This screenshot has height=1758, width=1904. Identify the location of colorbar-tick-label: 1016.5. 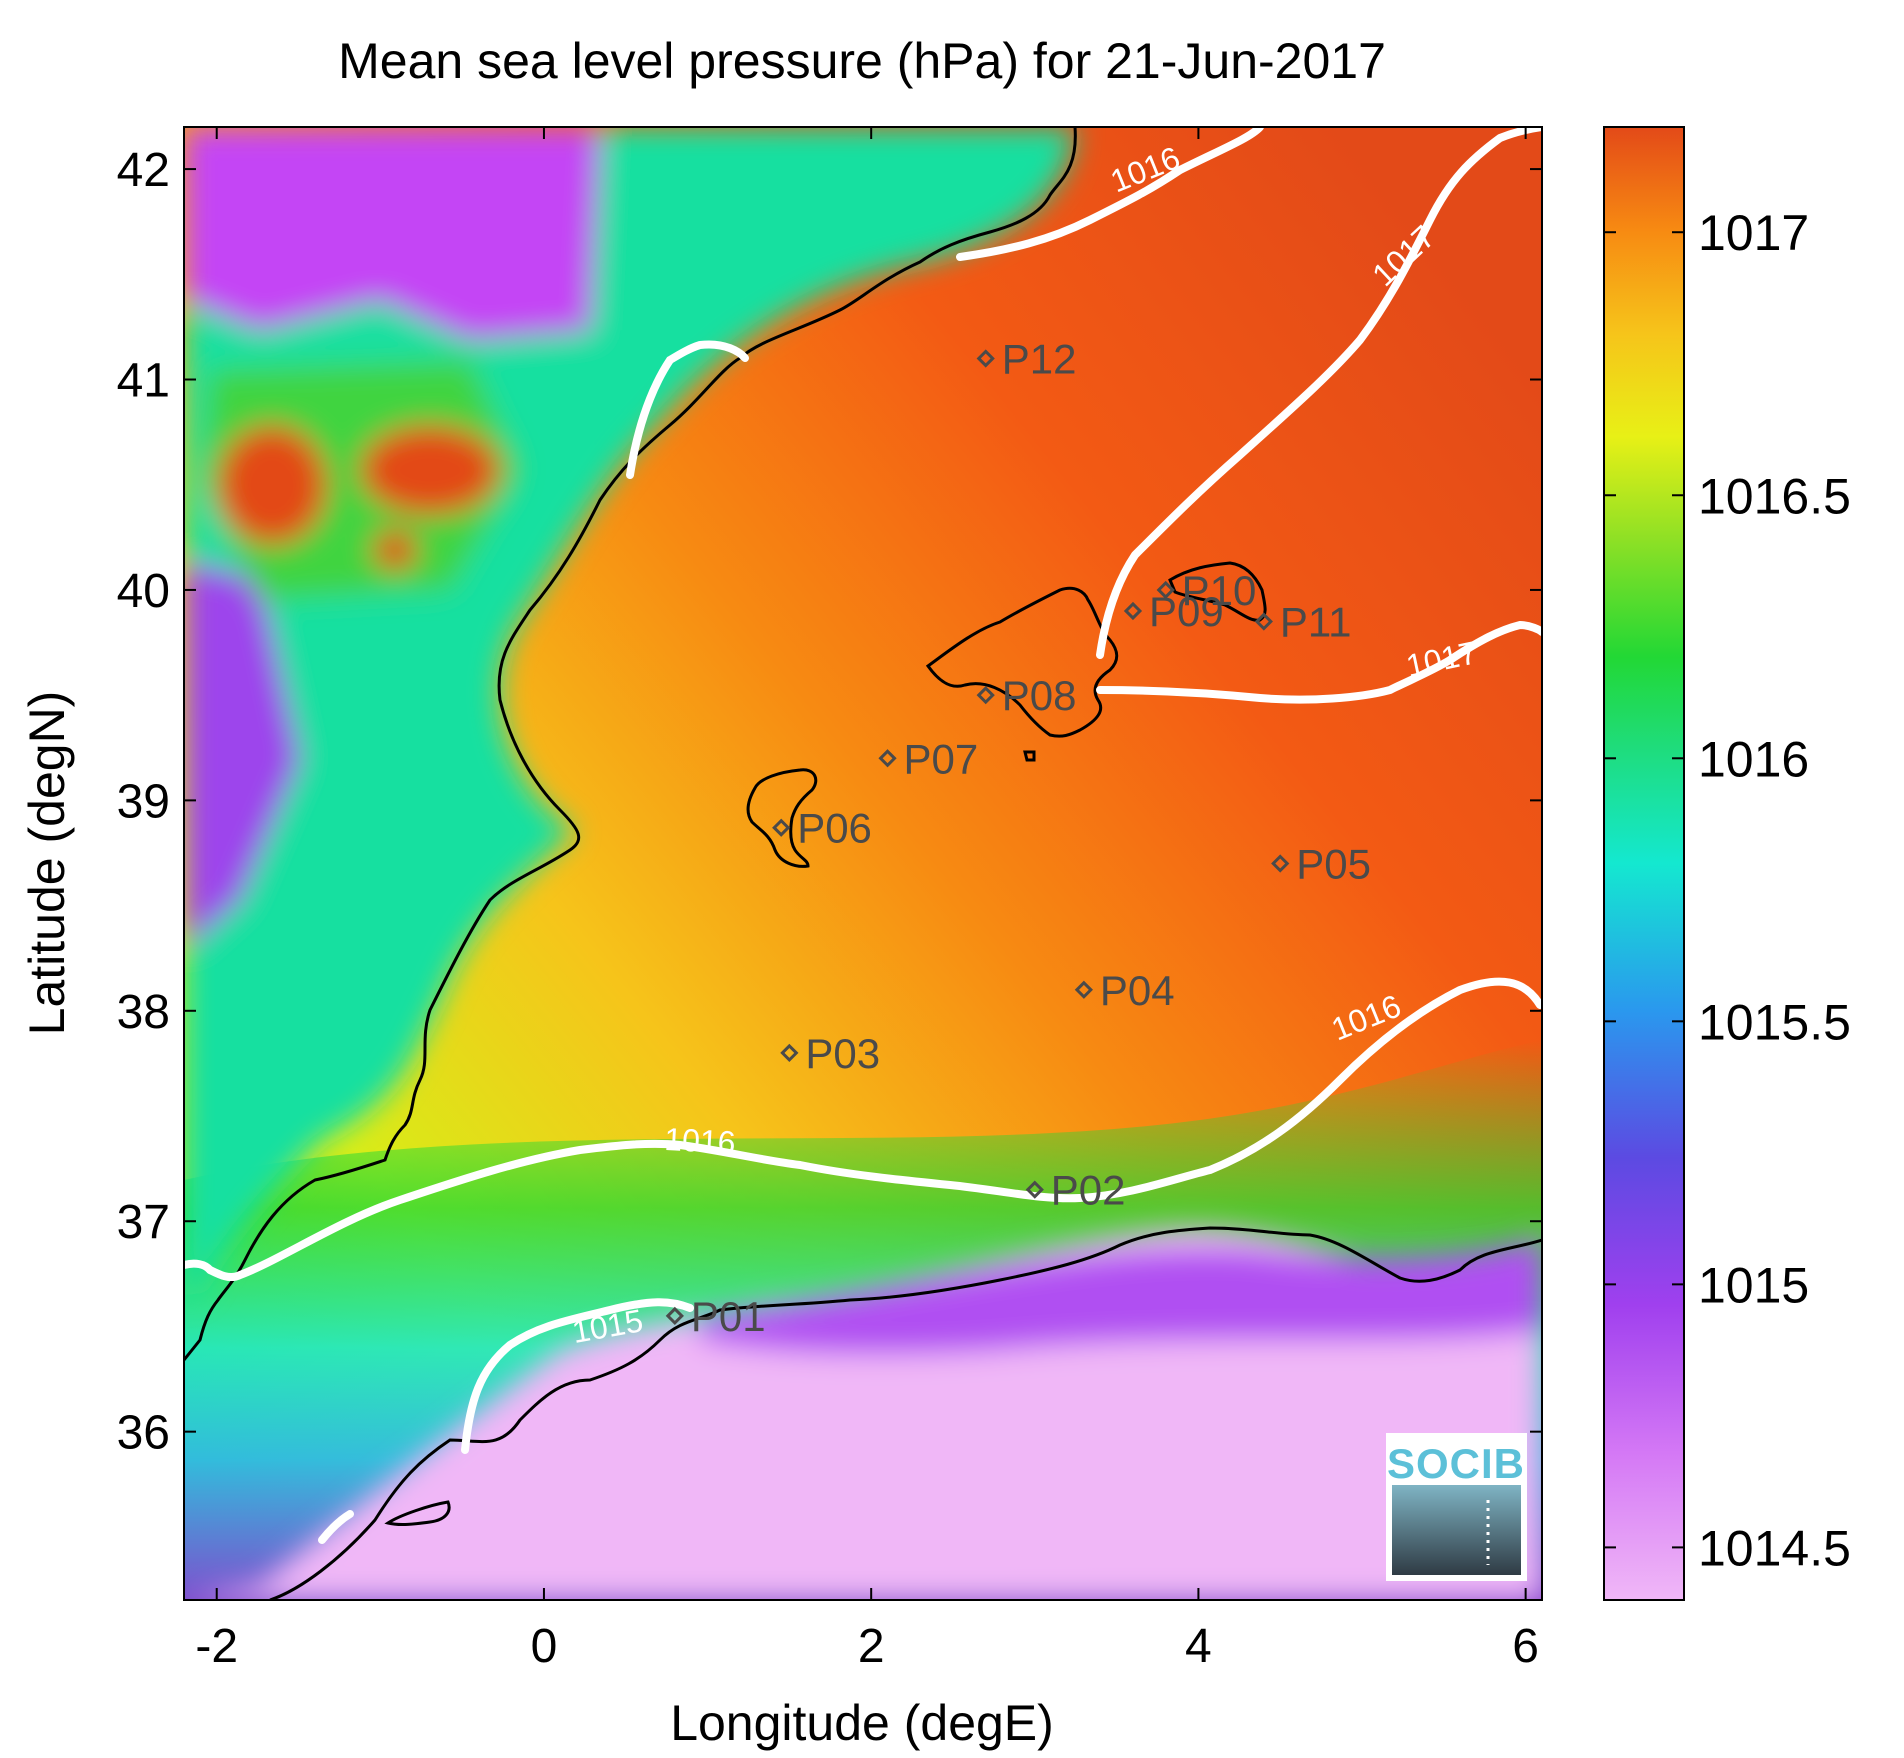
(1774, 496).